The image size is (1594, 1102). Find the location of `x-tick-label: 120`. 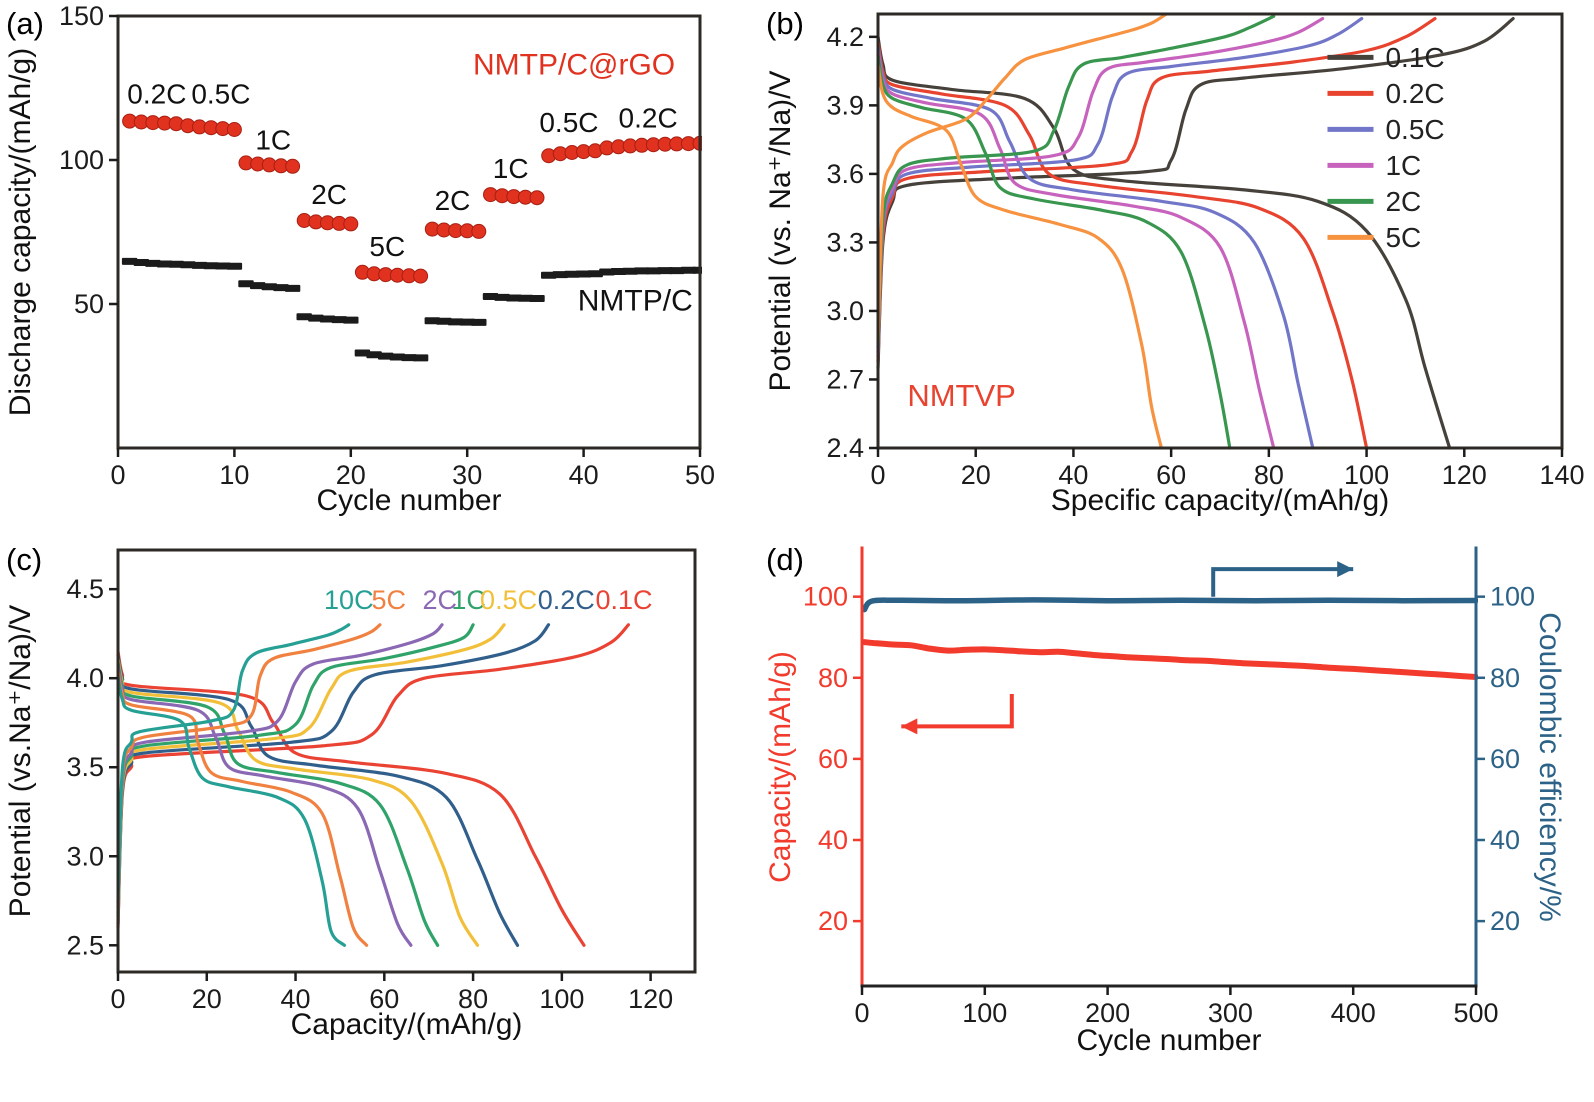

x-tick-label: 120 is located at coordinates (1464, 475).